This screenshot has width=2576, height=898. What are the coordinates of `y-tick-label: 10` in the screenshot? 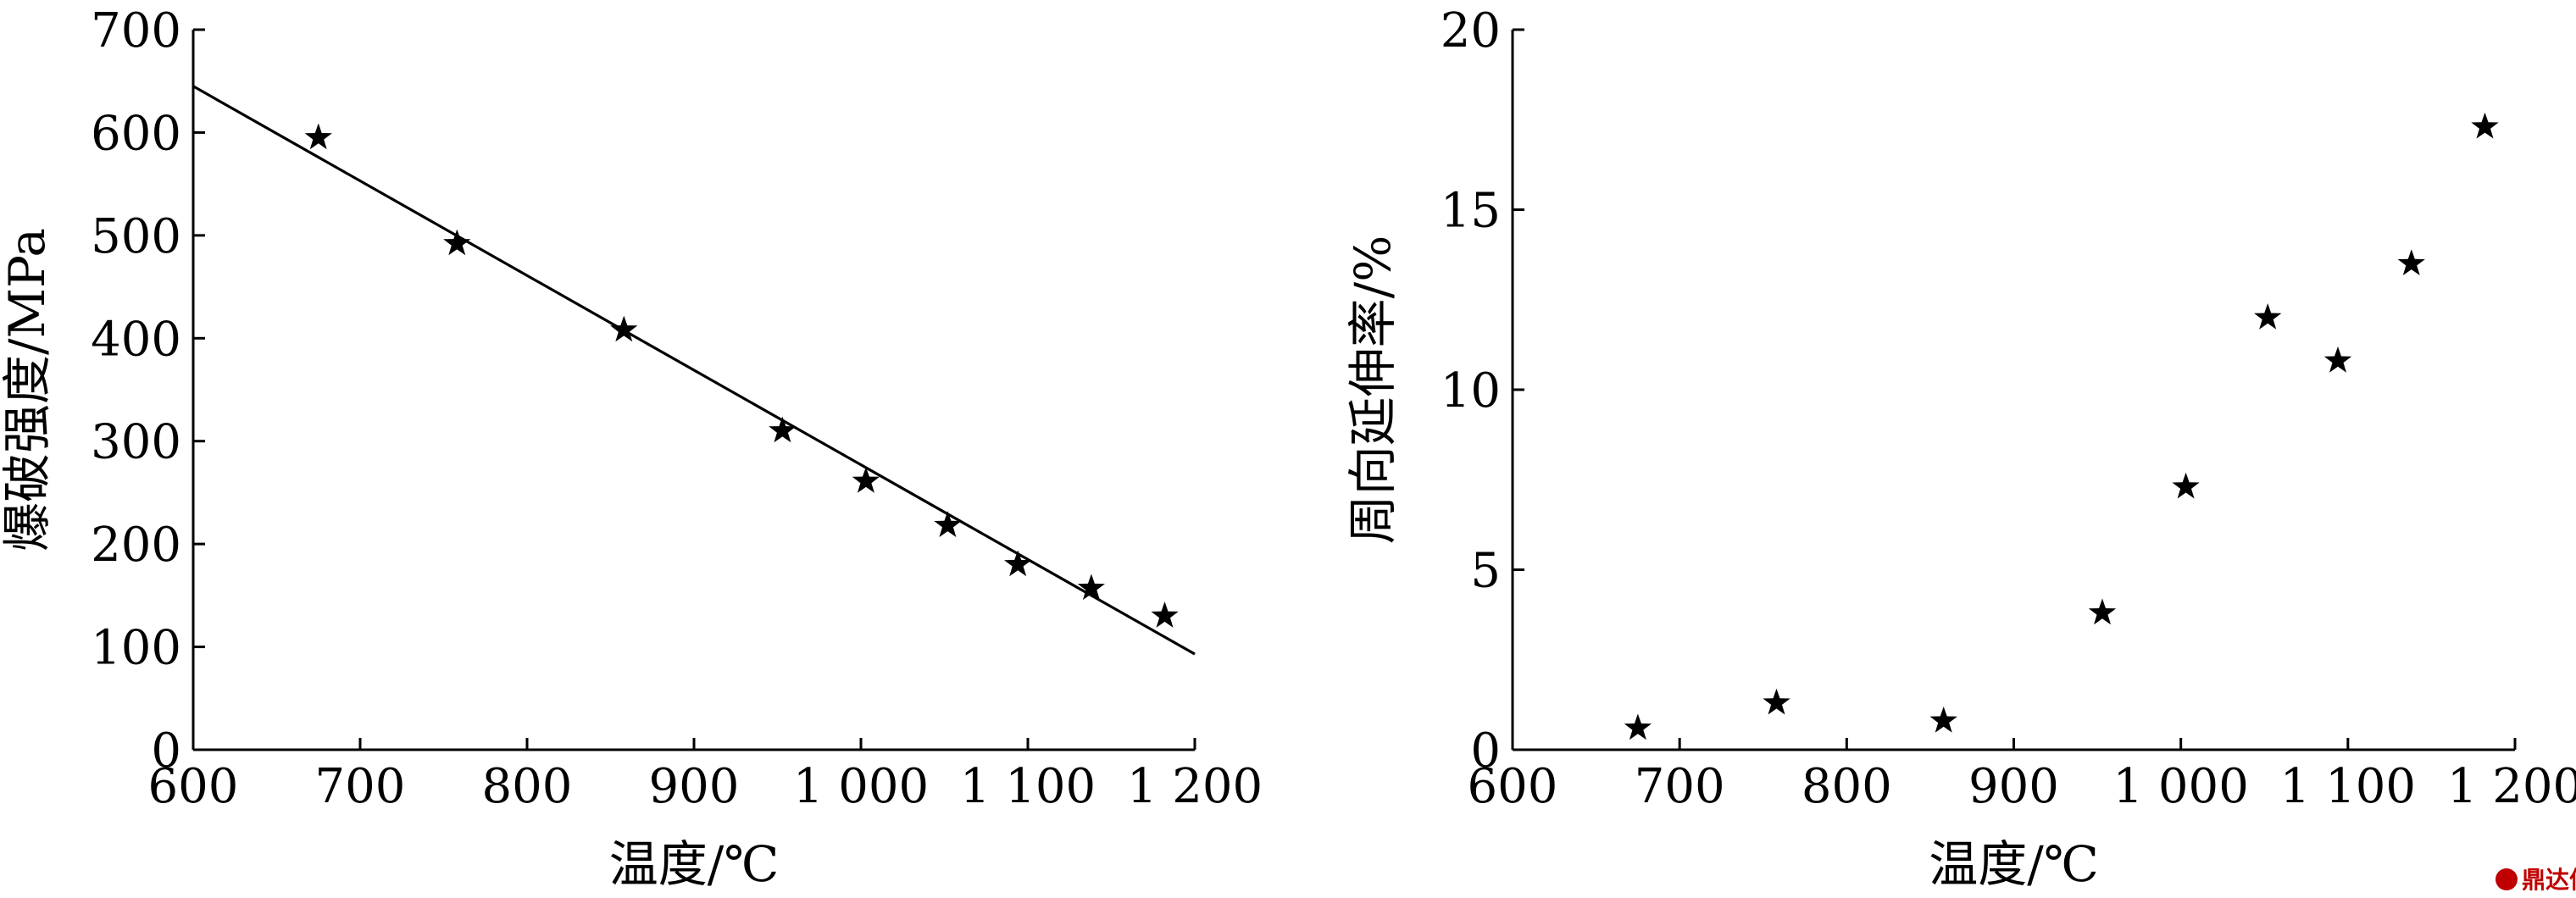 It's located at (1471, 391).